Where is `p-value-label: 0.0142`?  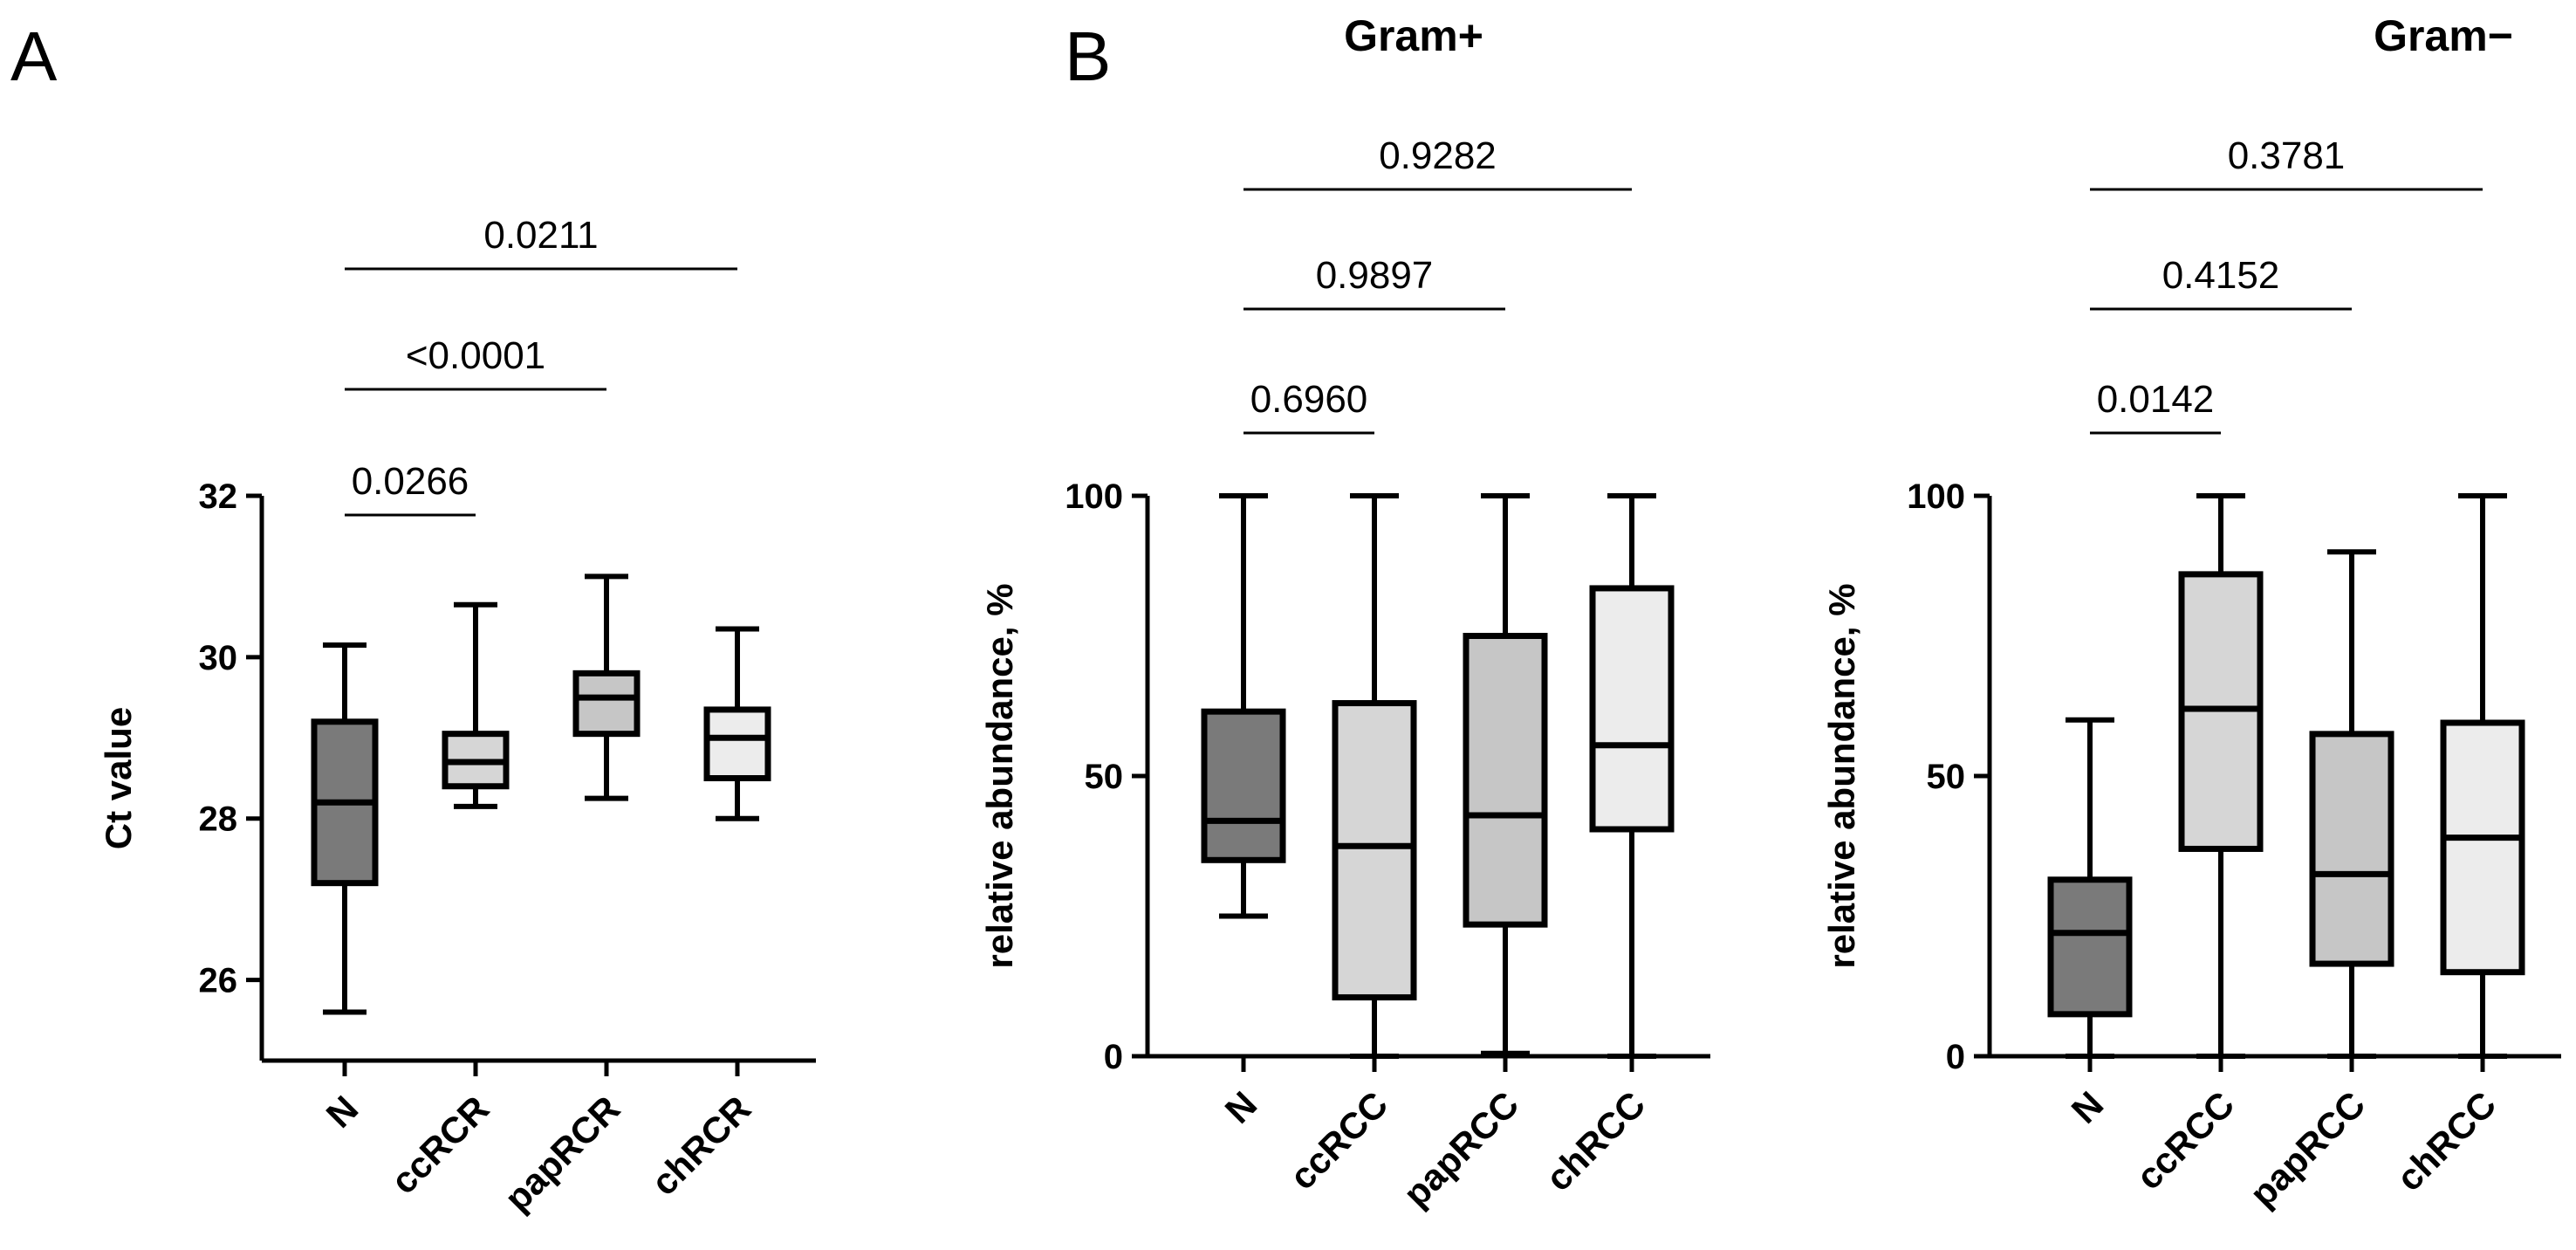 p-value-label: 0.0142 is located at coordinates (2156, 399).